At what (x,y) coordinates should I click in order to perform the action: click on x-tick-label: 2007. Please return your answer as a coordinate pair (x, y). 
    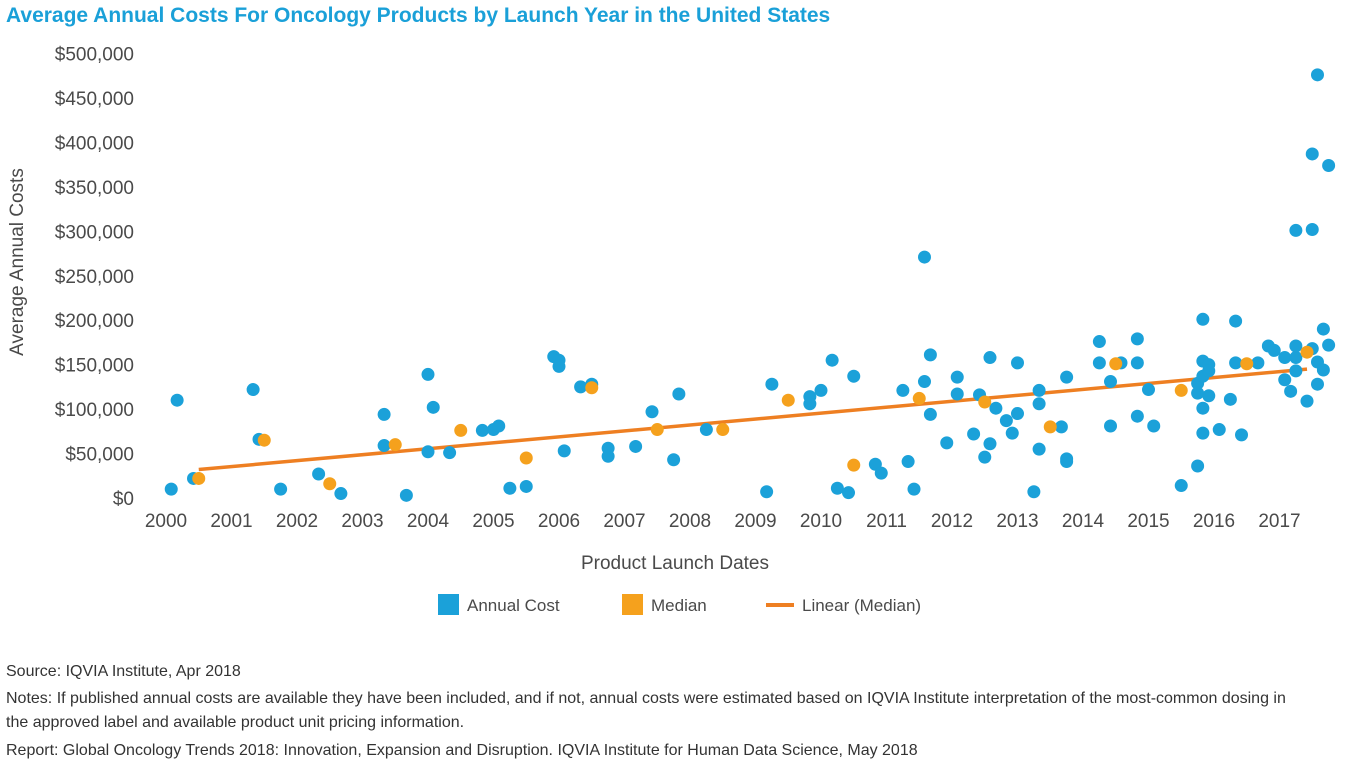
    Looking at the image, I should click on (624, 521).